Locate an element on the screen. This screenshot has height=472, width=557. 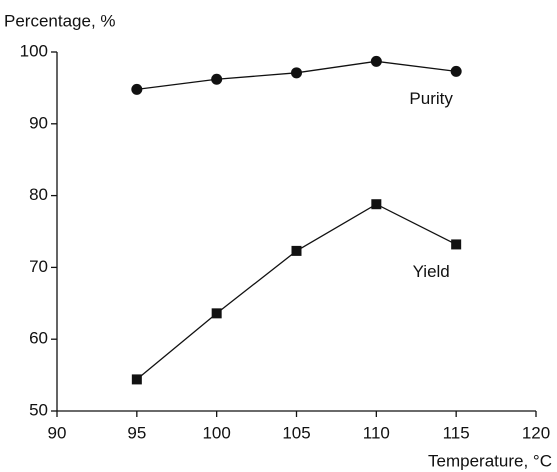
y-tick-label: 50 is located at coordinates (38, 409).